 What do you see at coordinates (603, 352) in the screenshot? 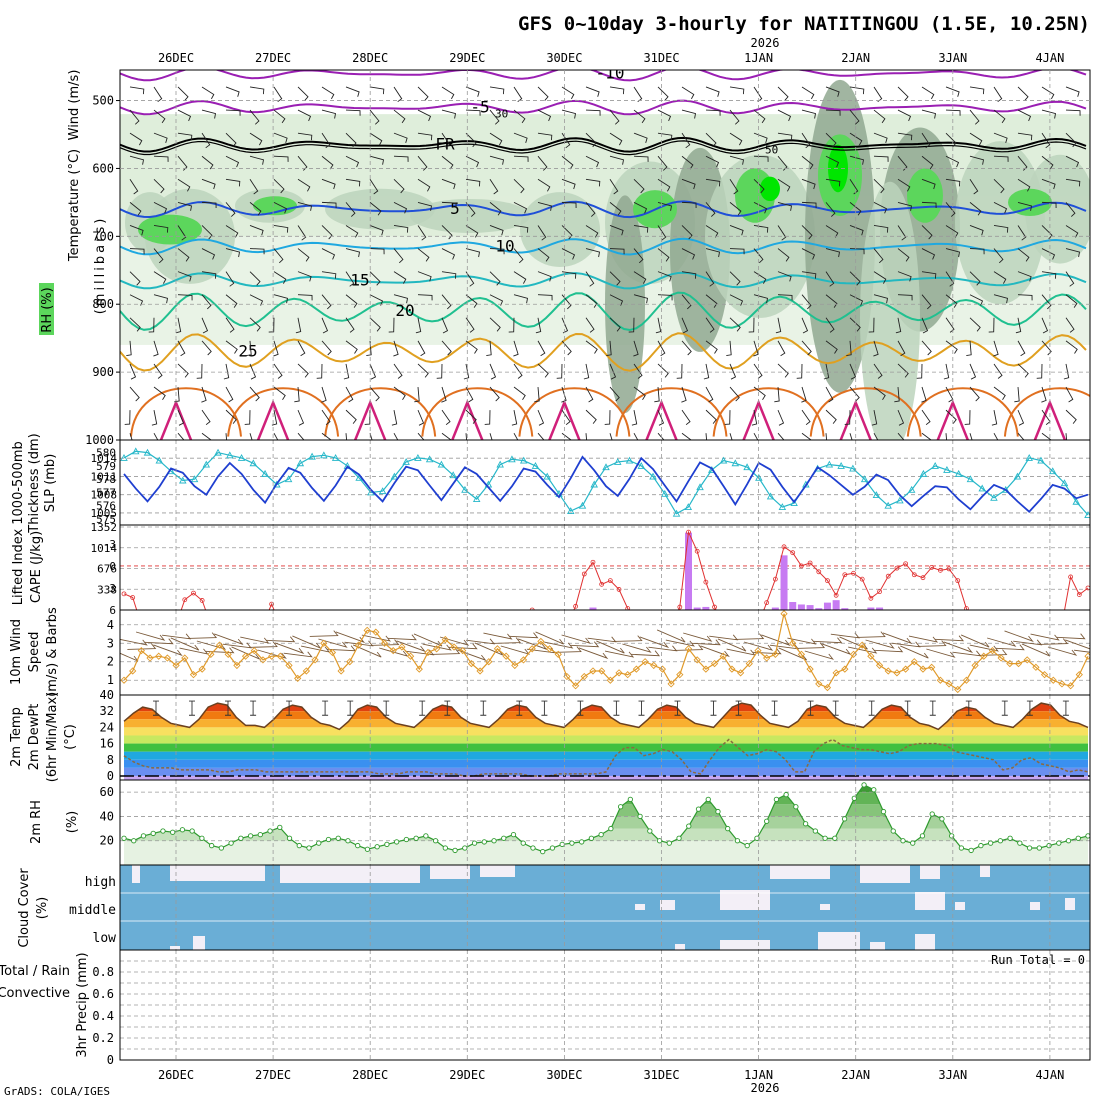
I see `isotherm-line` at bounding box center [603, 352].